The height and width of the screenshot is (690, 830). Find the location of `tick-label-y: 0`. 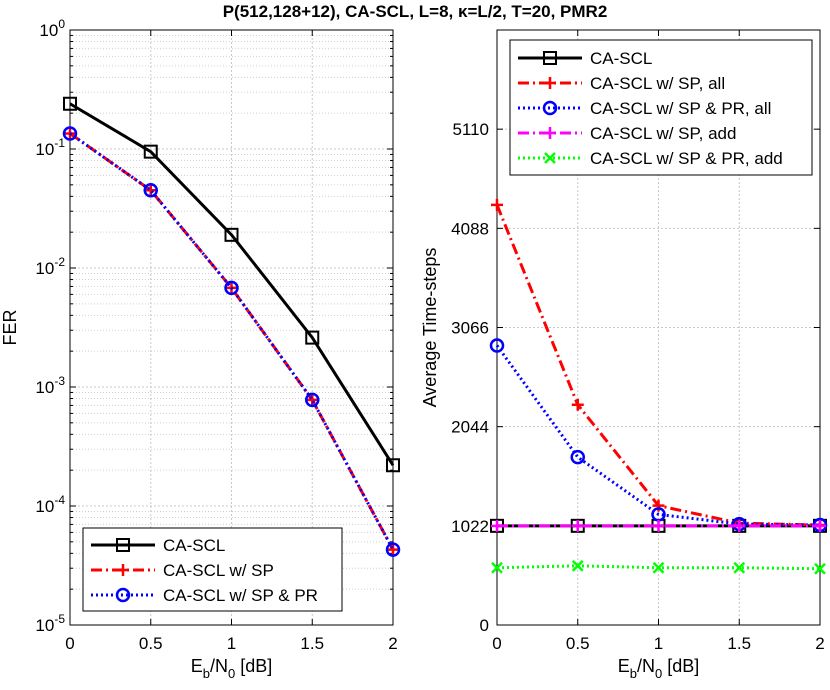

tick-label-y: 0 is located at coordinates (484, 625).